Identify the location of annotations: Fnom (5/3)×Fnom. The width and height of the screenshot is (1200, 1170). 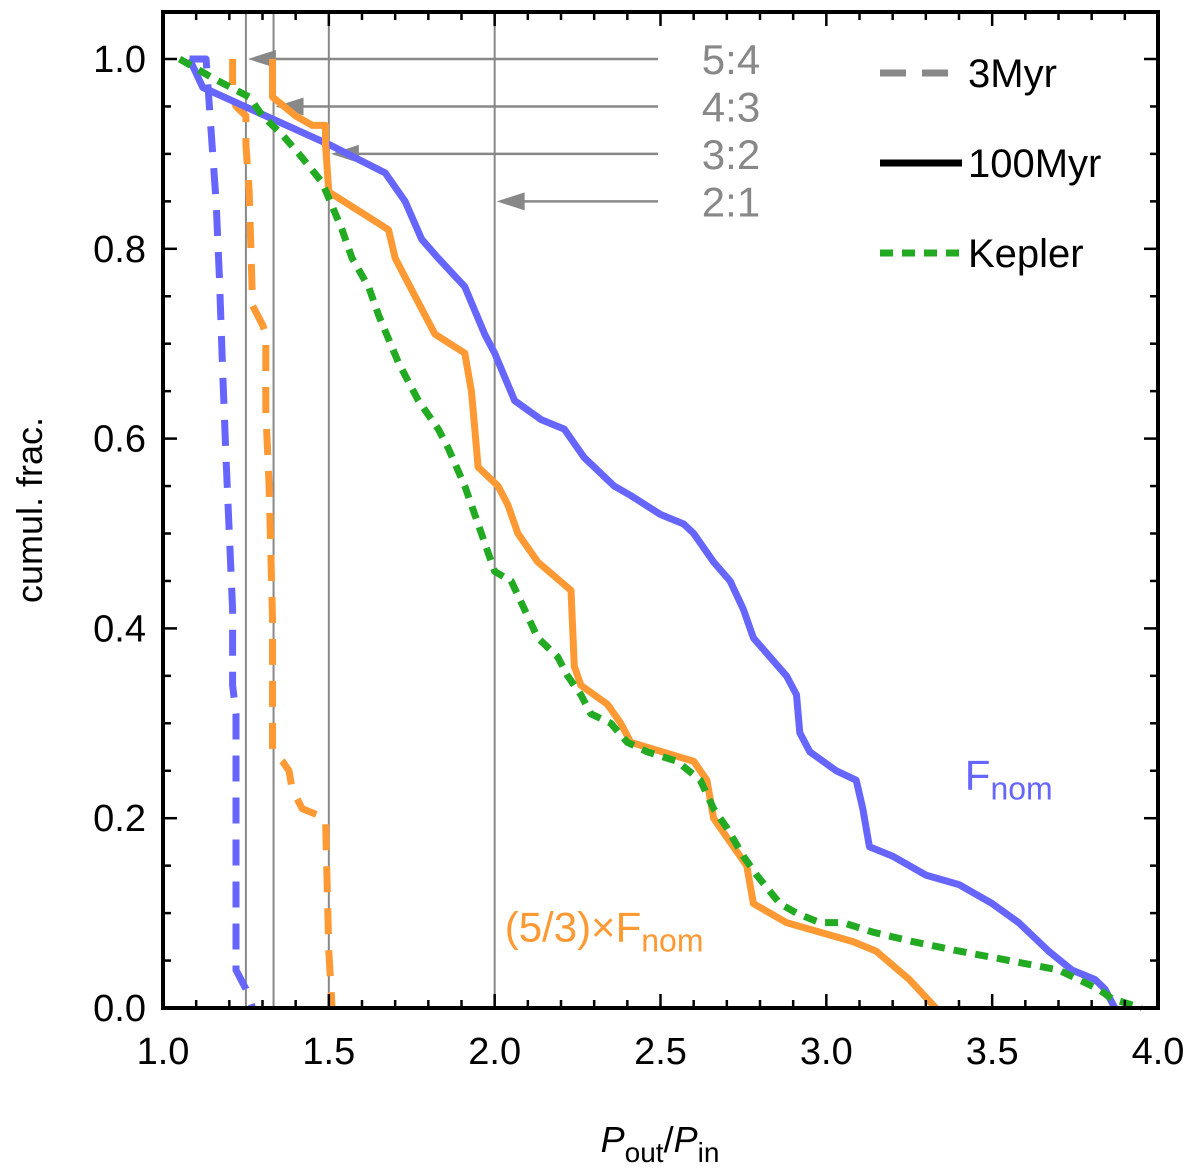
(779, 855).